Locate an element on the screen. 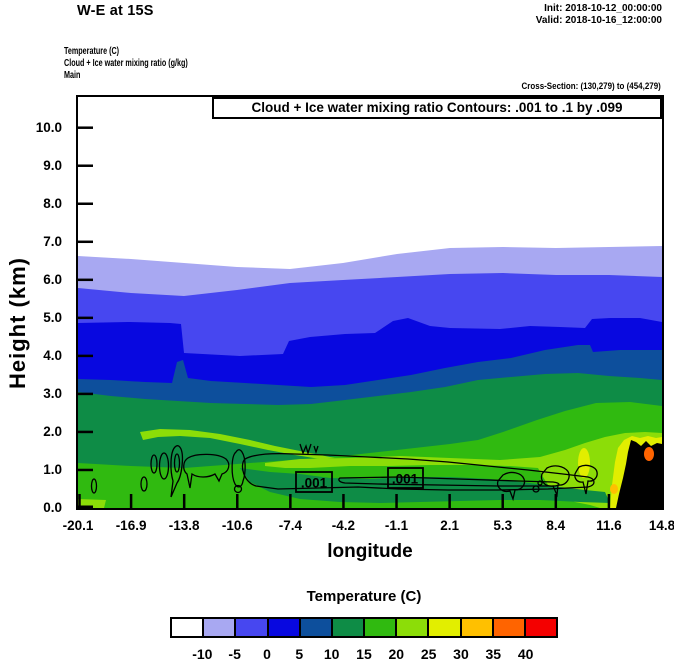 Image resolution: width=674 pixels, height=667 pixels. init-timestamp: Init: 2018-10-12_00:00:00 is located at coordinates (603, 8).